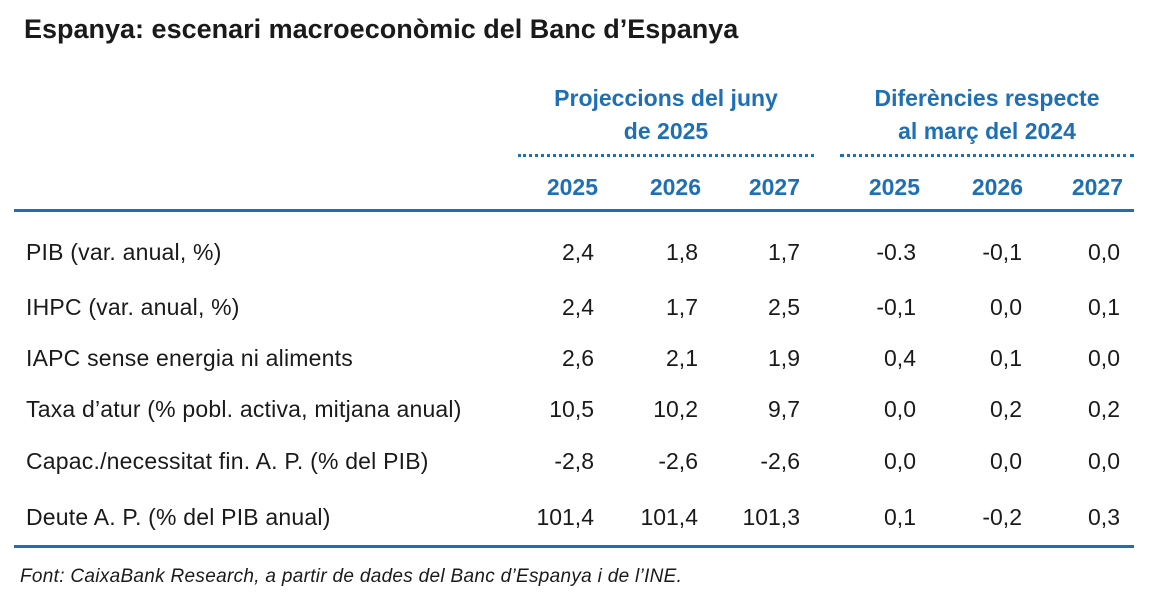 The height and width of the screenshot is (607, 1152). I want to click on table-cell: 101,3, so click(771, 517).